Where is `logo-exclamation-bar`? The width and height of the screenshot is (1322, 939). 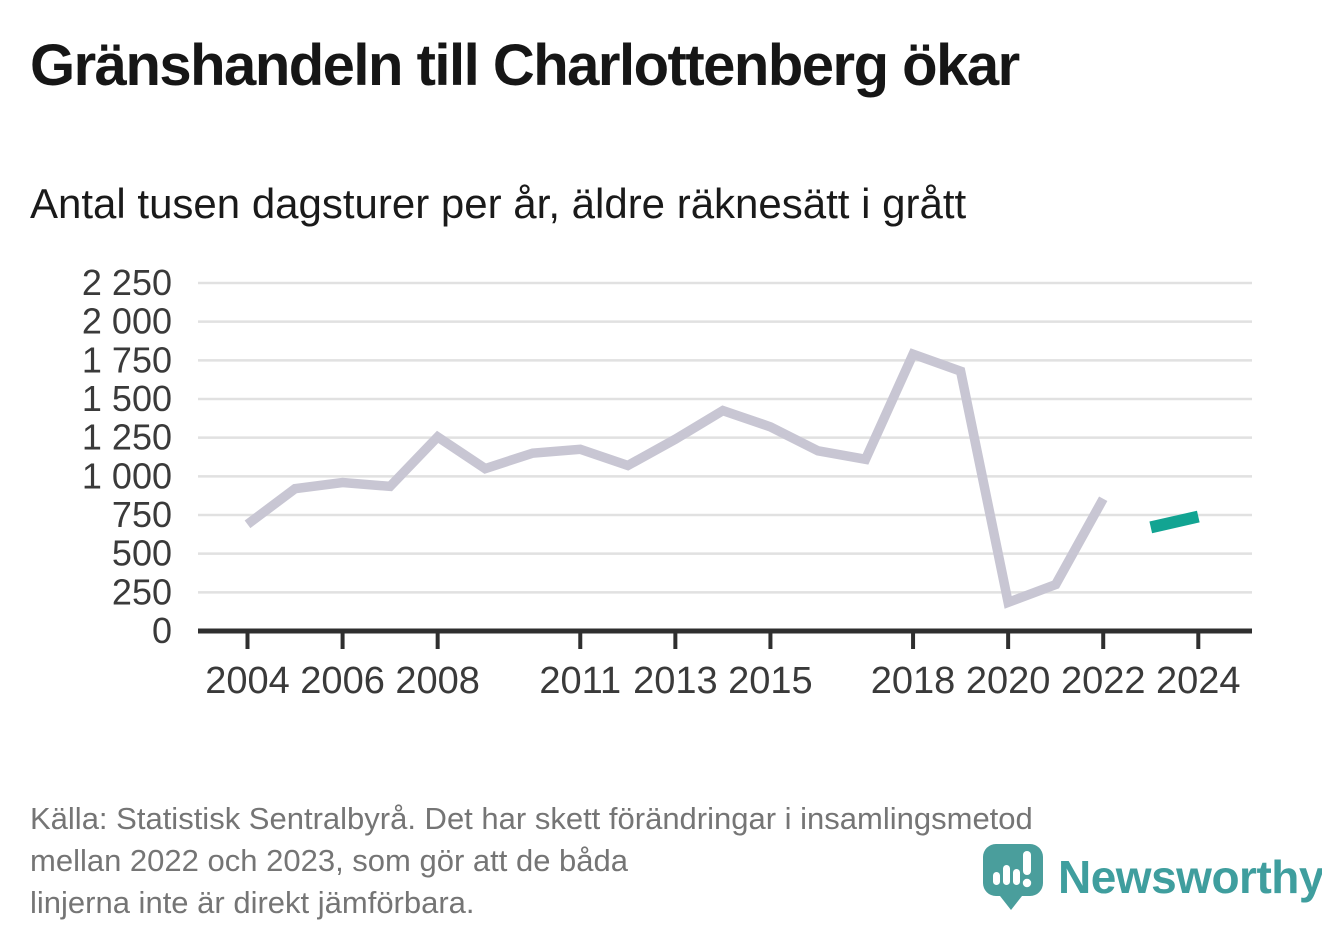
logo-exclamation-bar is located at coordinates (1027, 863).